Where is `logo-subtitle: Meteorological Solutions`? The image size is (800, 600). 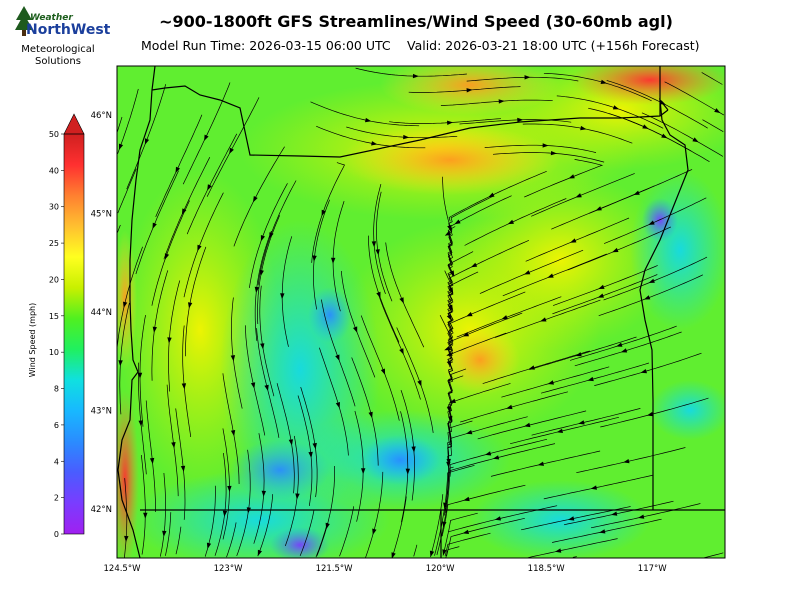 logo-subtitle: Meteorological Solutions is located at coordinates (58, 56).